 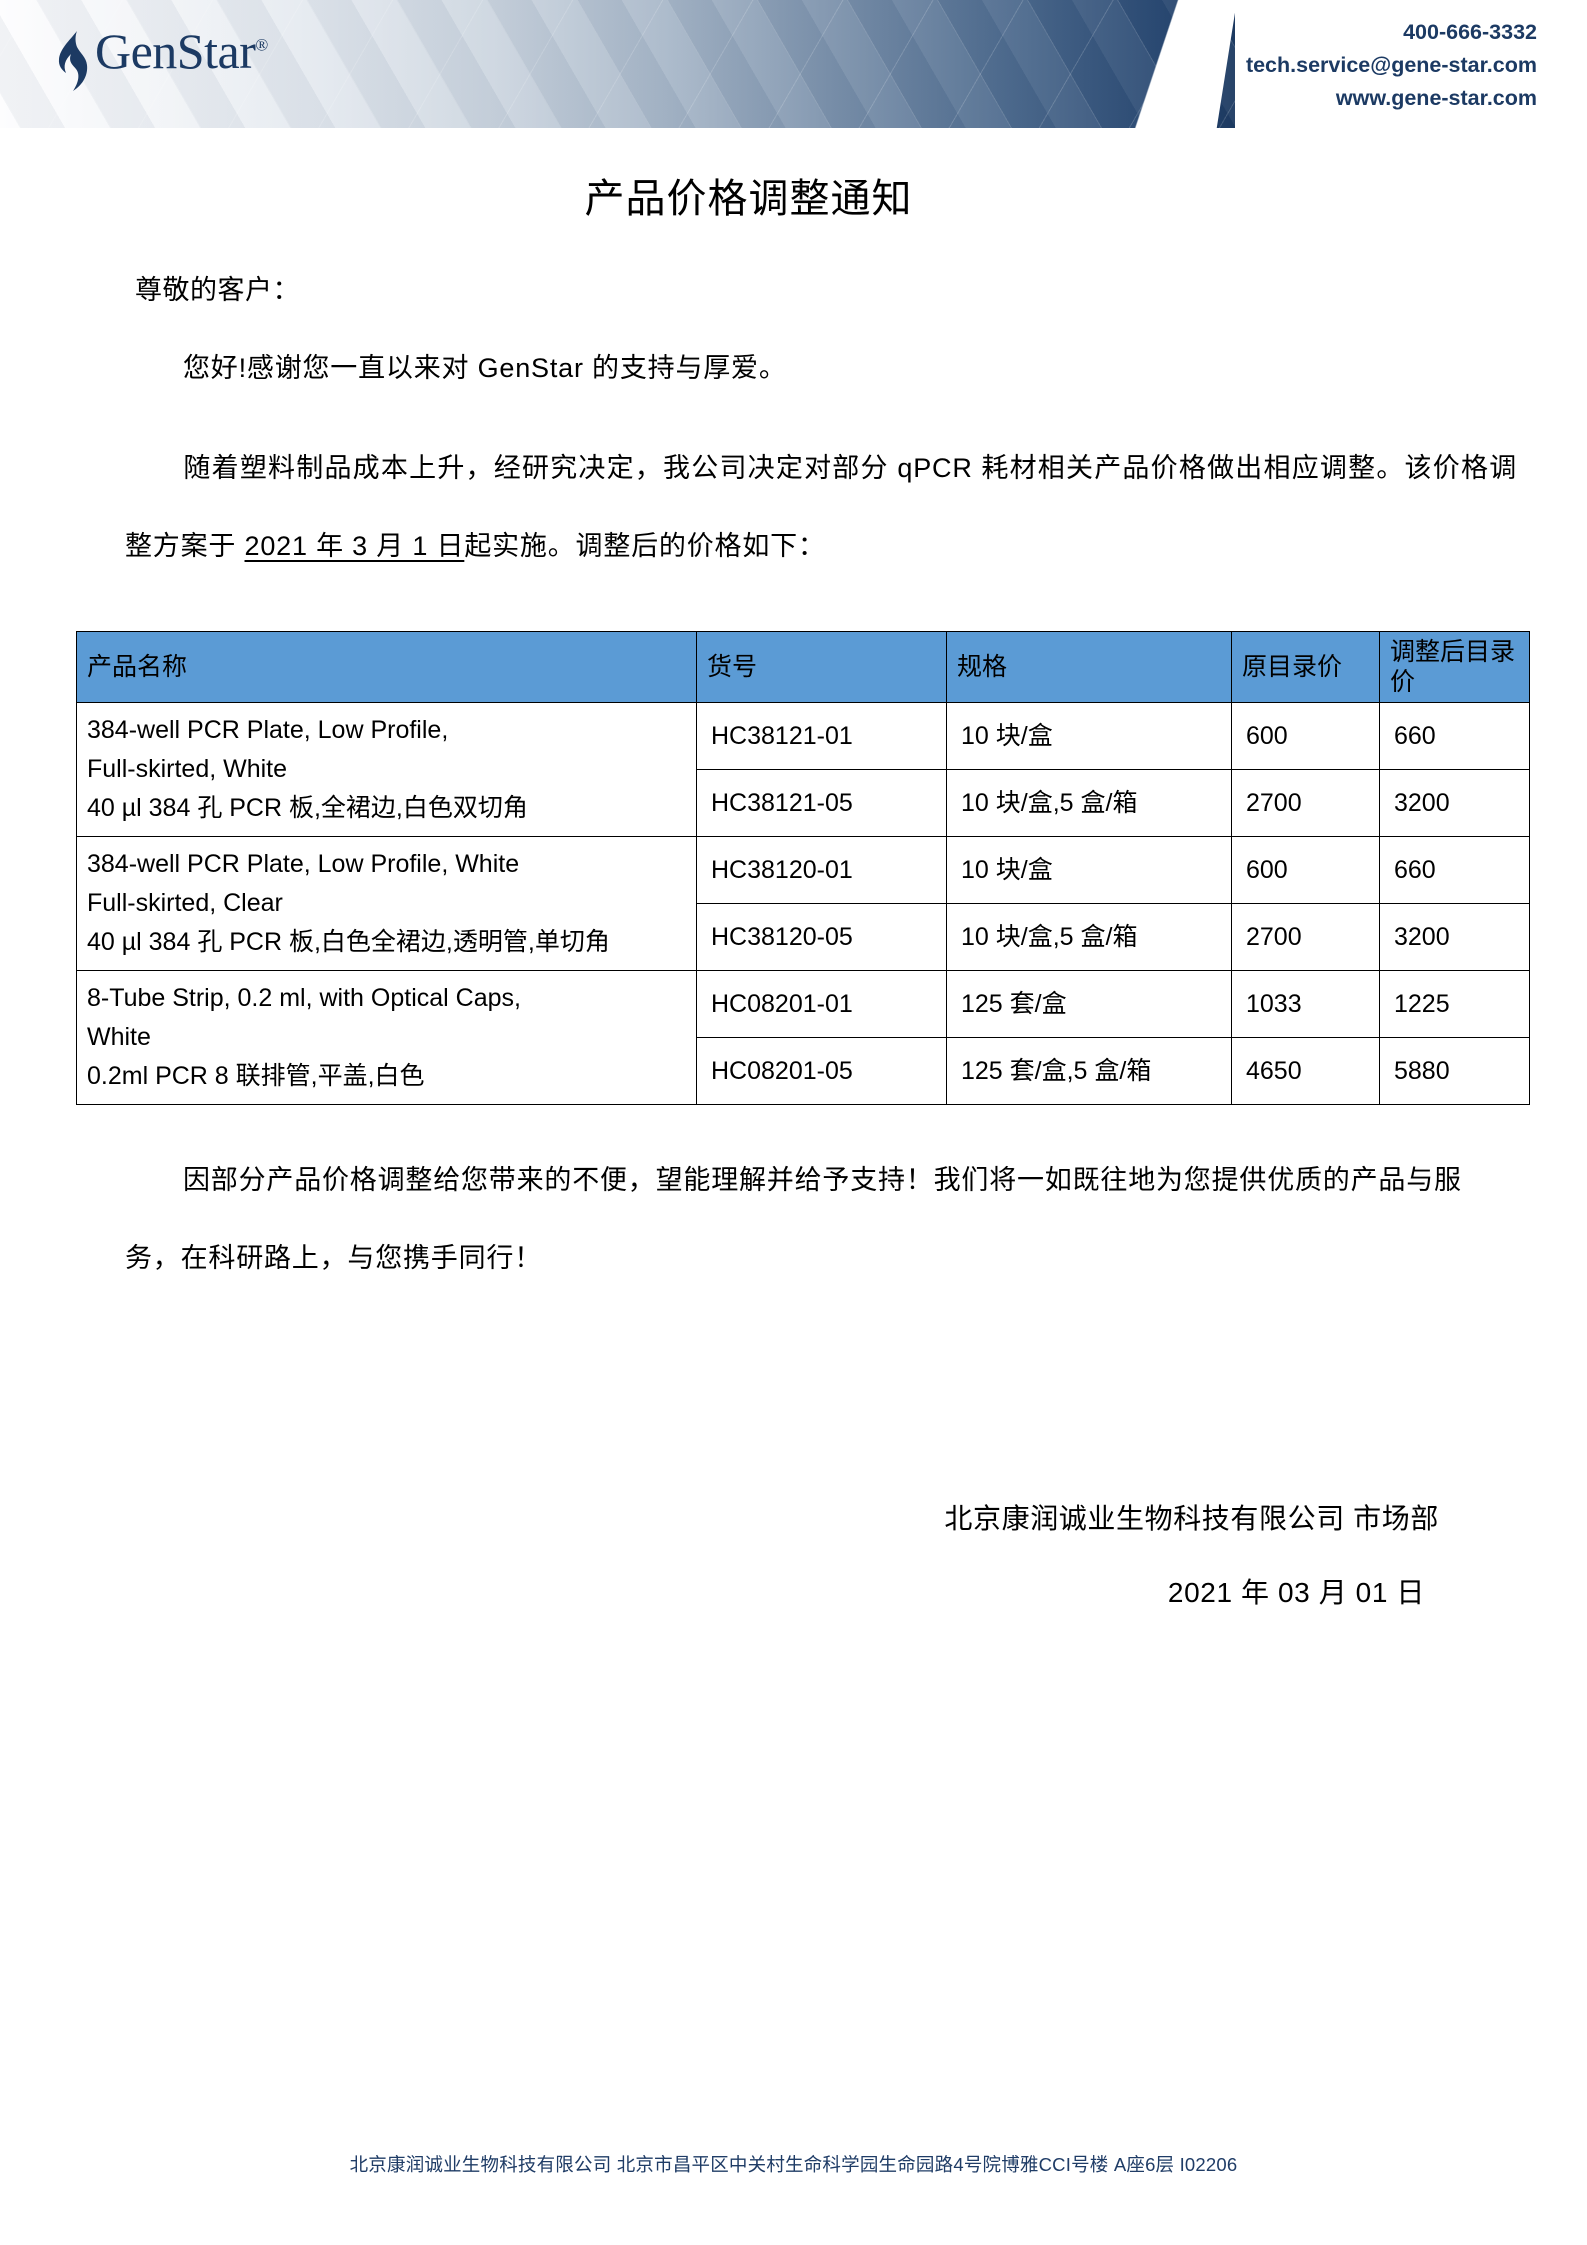 I want to click on registered-mark: ®, so click(x=261, y=45).